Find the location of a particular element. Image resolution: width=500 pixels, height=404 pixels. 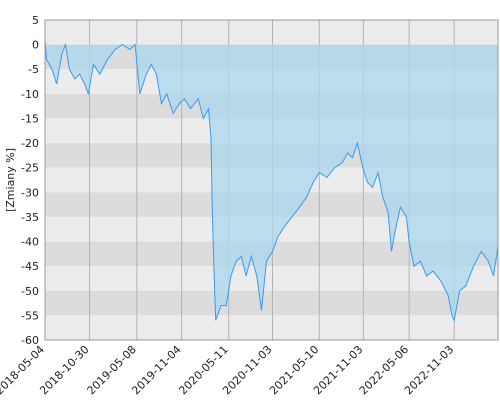

y-tick-label: -45 is located at coordinates (30, 266).